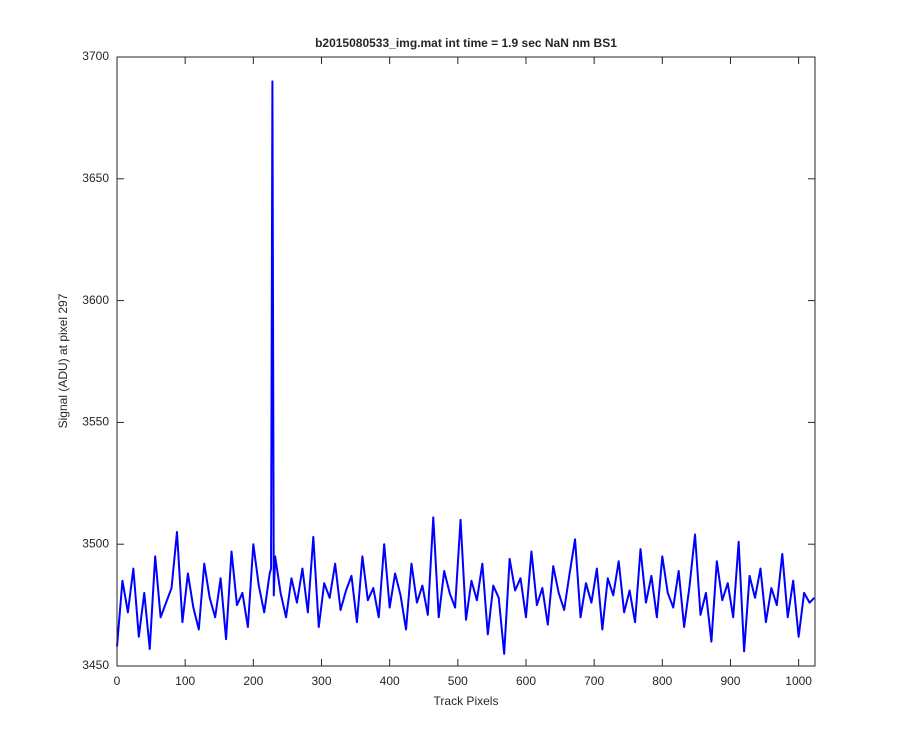 The image size is (900, 750). What do you see at coordinates (95, 300) in the screenshot?
I see `y-tick-label: 3600` at bounding box center [95, 300].